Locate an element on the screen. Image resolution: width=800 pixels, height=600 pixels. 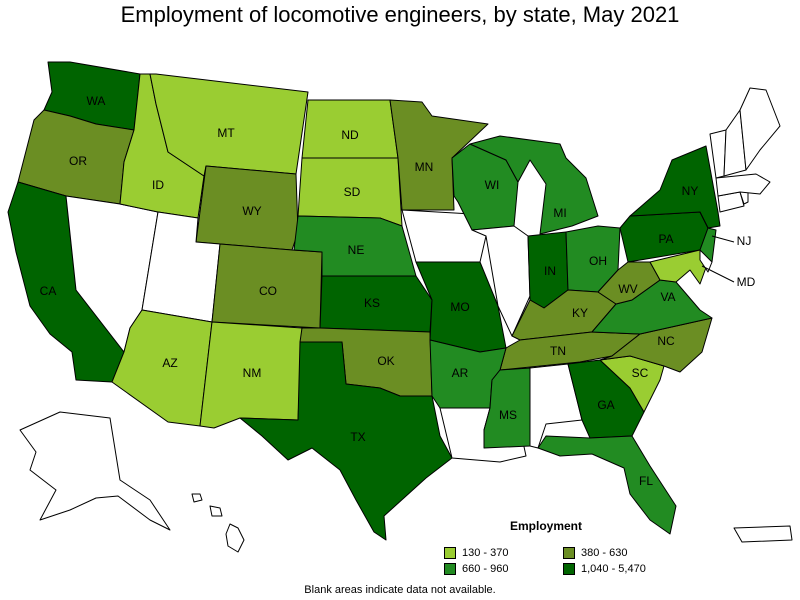
state-MI is located at coordinates (534, 185).